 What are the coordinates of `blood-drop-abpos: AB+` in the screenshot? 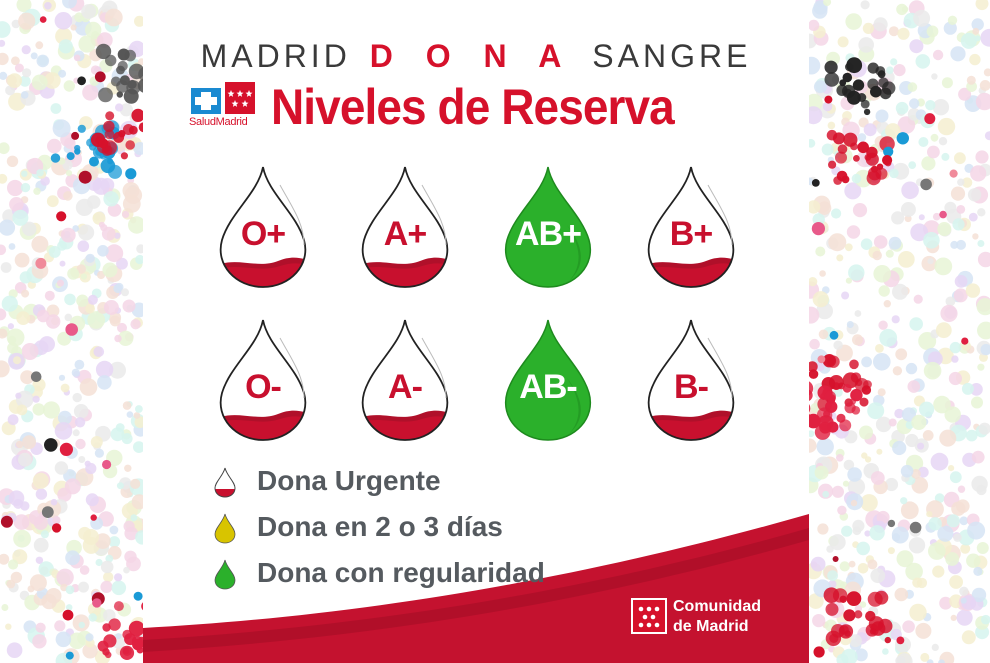 It's located at (548, 227).